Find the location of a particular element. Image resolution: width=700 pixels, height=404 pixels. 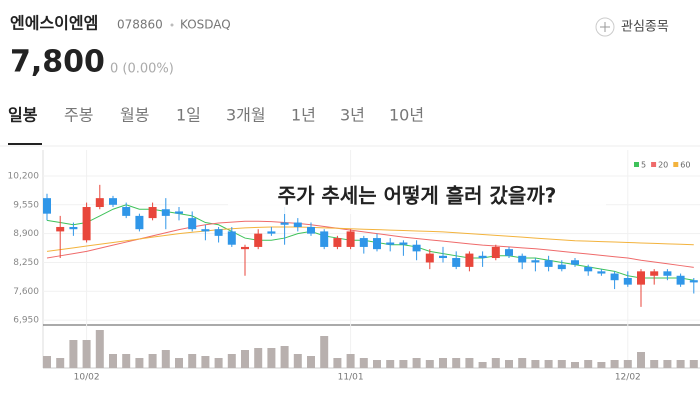

stock-code: 078860 is located at coordinates (140, 25).